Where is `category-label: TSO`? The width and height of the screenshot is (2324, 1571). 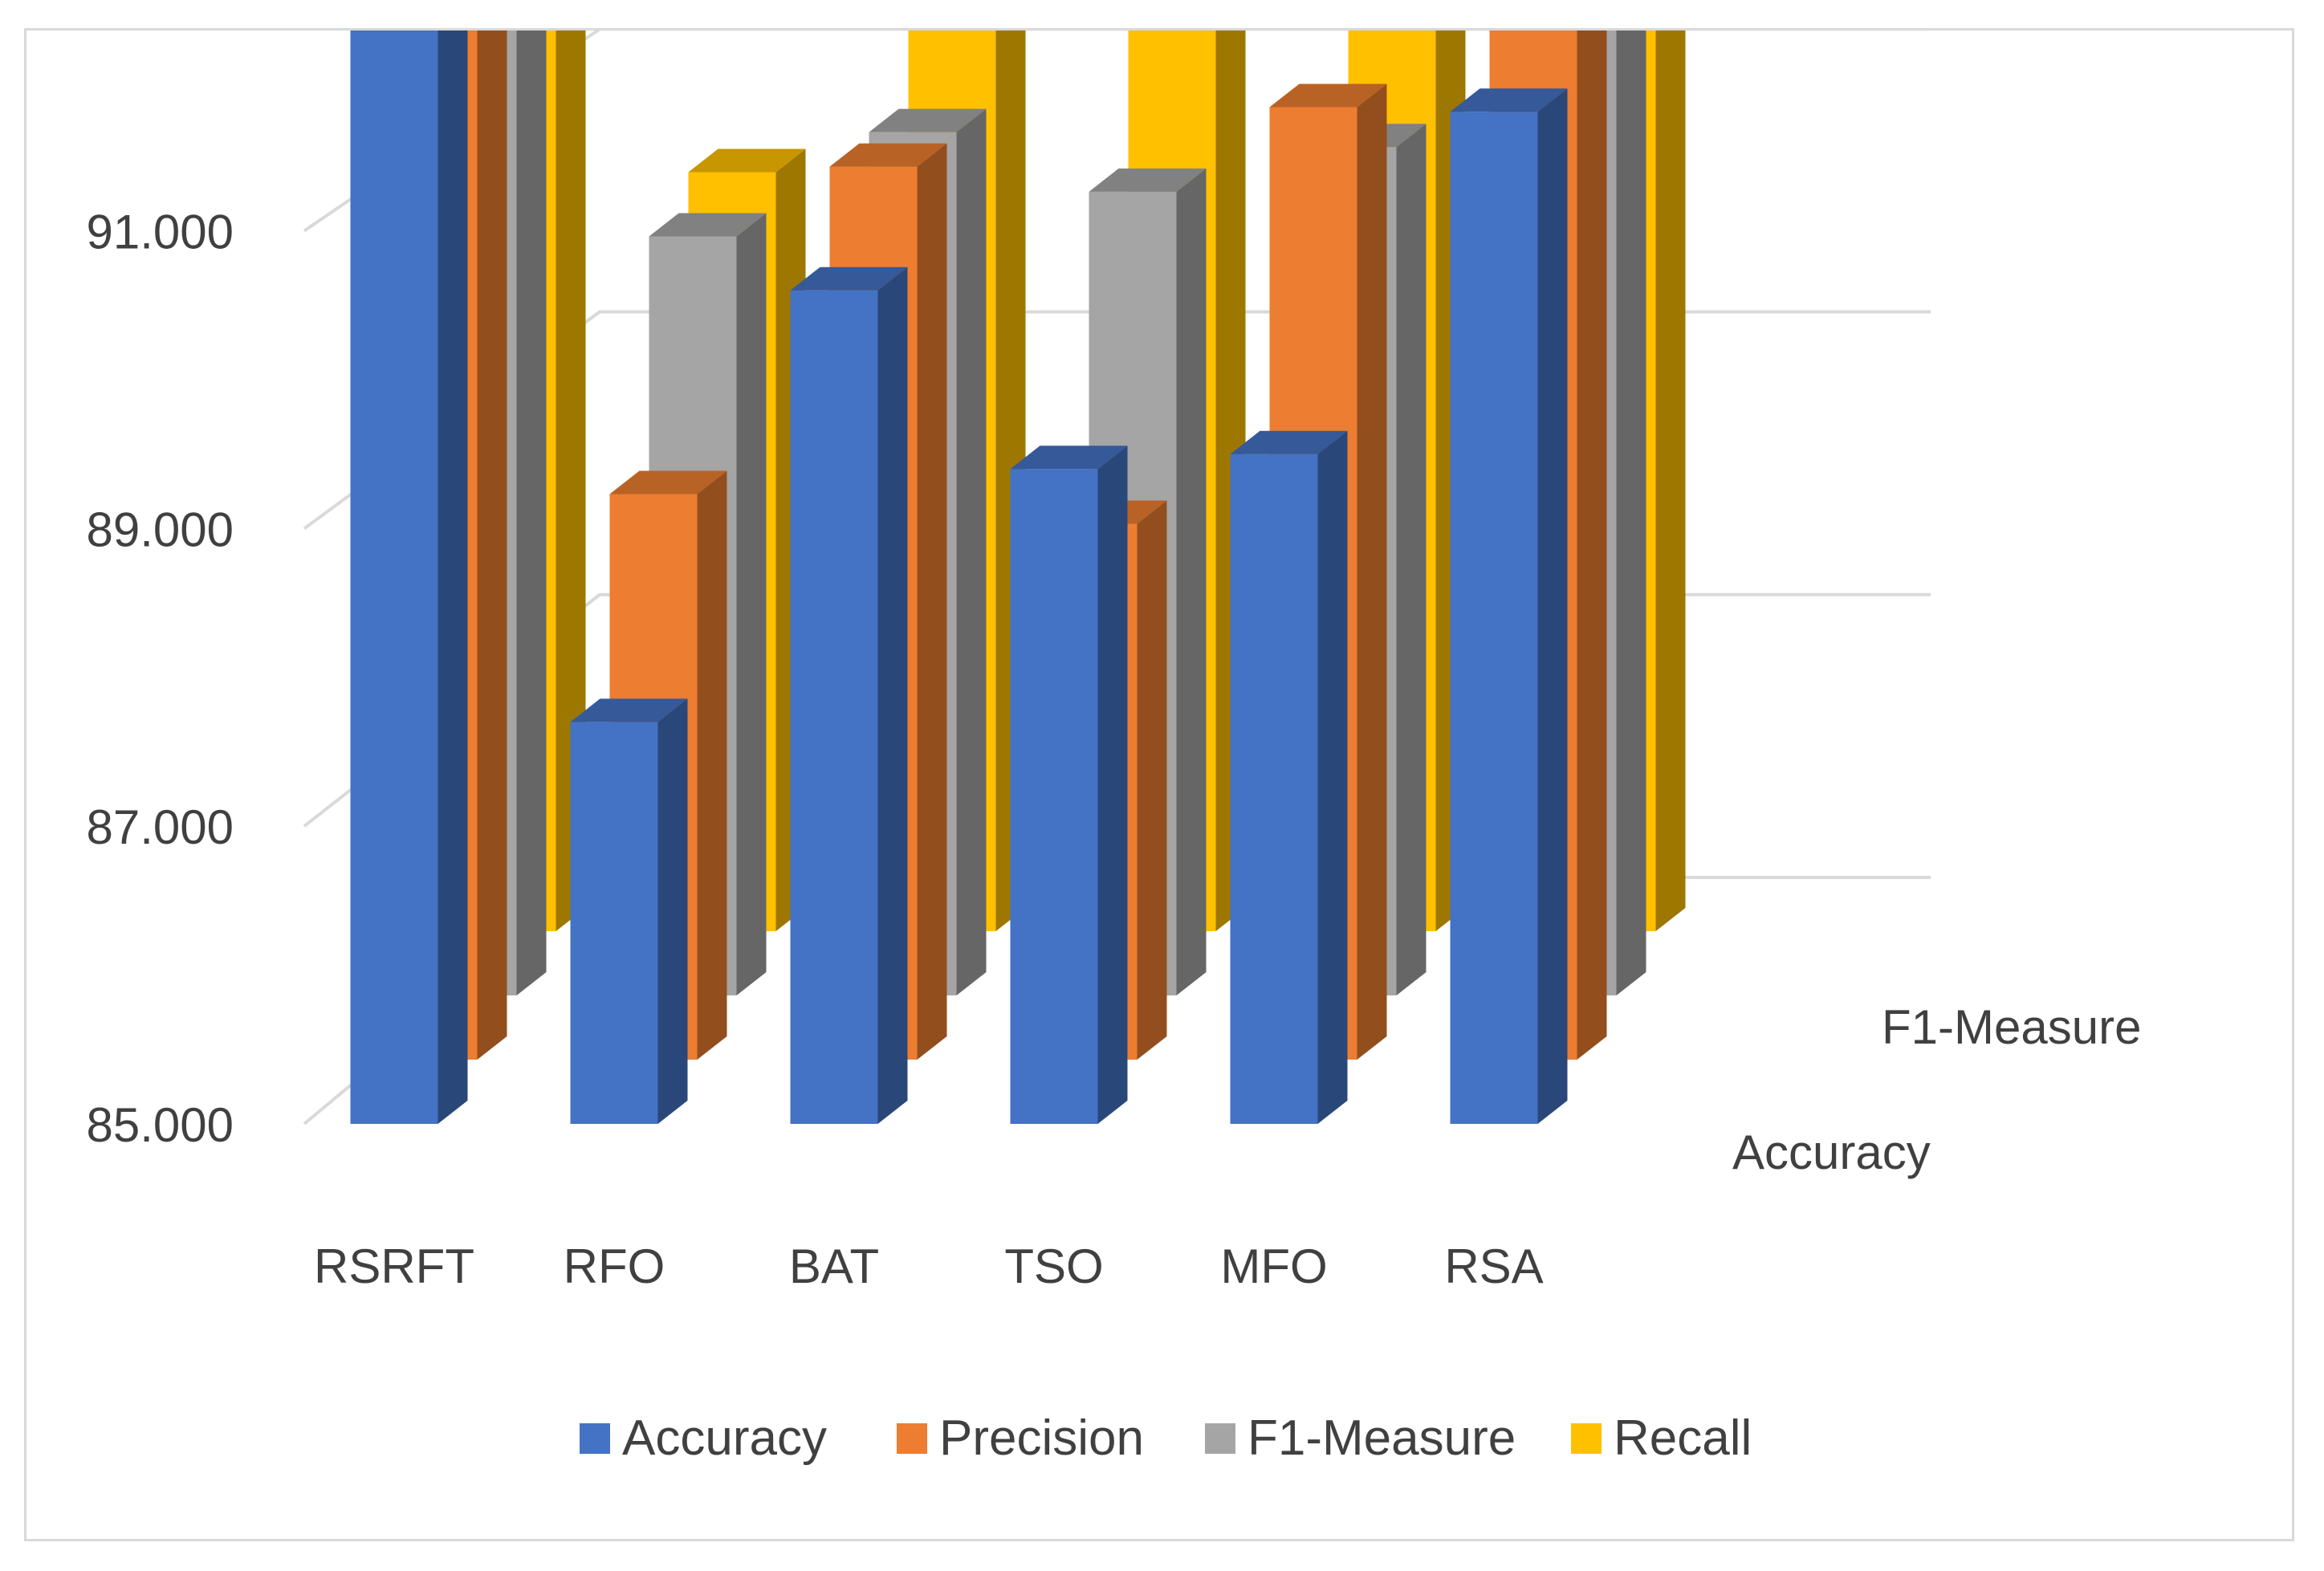
category-label: TSO is located at coordinates (1053, 1266).